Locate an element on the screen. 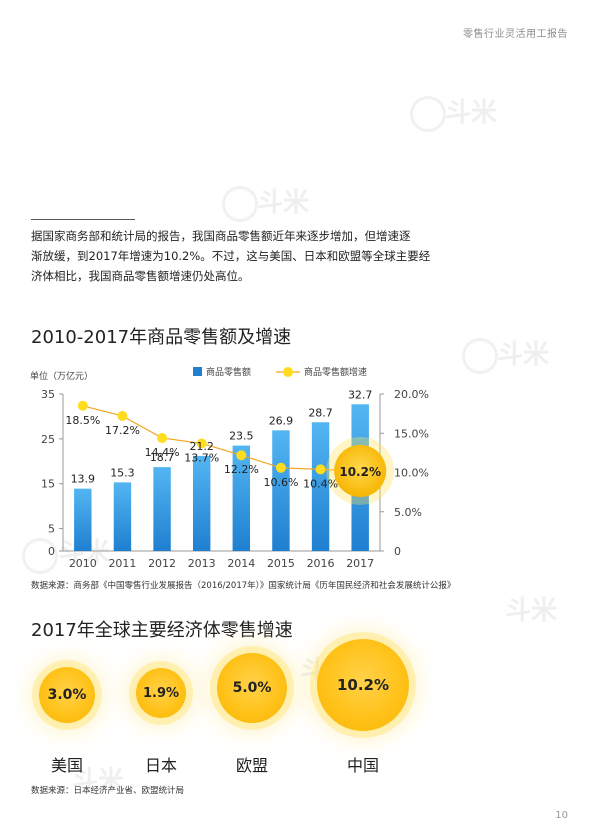  legend-bar-label: 商品零售额 is located at coordinates (228, 372).